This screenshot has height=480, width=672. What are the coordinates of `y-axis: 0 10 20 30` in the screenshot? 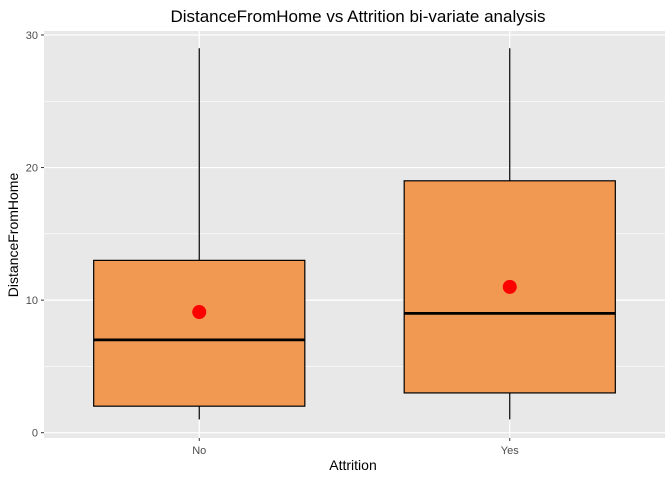 It's located at (35, 235).